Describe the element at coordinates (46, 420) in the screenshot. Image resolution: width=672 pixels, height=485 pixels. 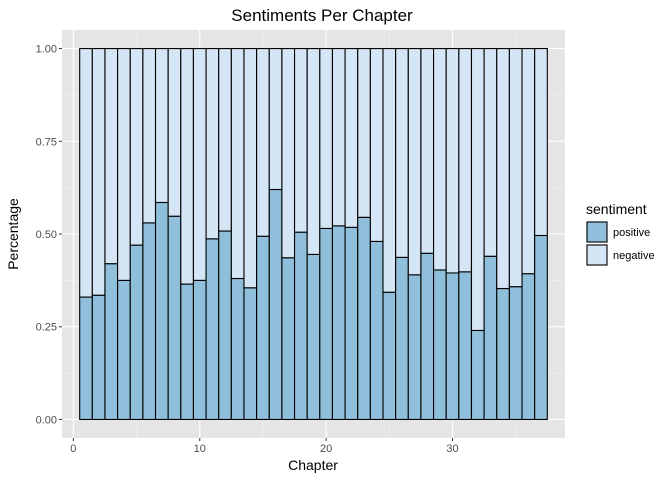
I see `y-tick-label: 0.00` at that location.